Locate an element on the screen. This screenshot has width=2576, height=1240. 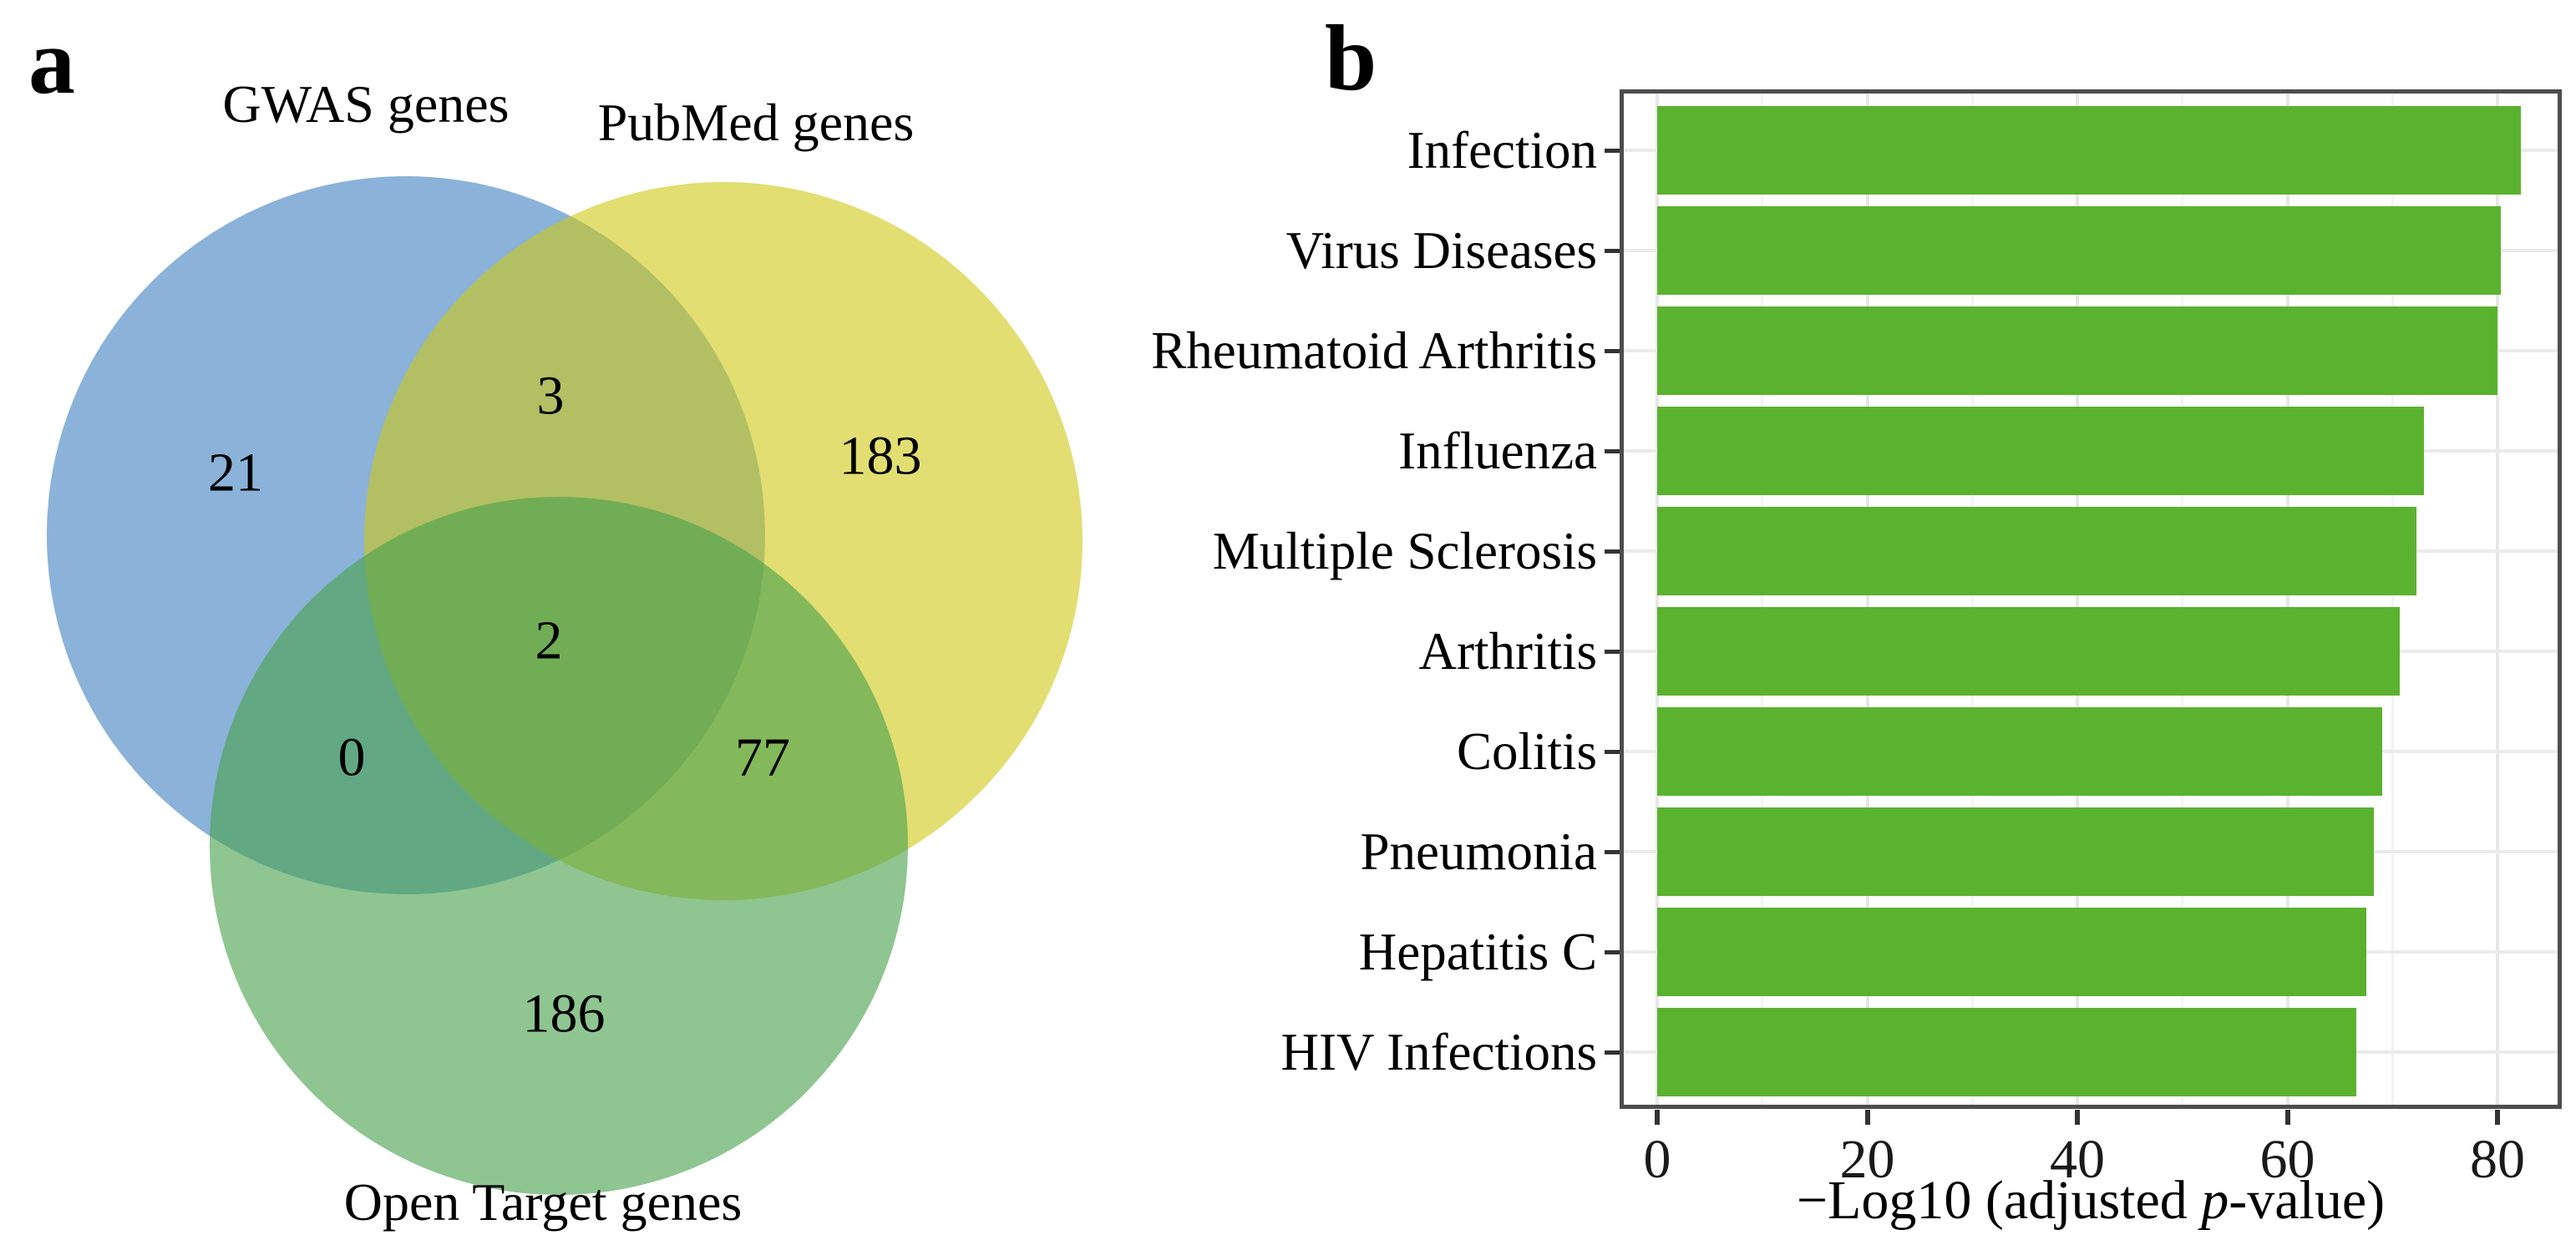
bar-influenza is located at coordinates (2040, 451).